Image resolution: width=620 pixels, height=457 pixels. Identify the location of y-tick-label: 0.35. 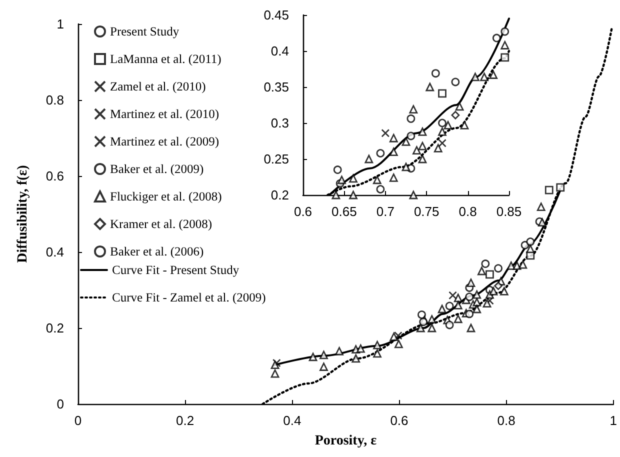
(276, 87).